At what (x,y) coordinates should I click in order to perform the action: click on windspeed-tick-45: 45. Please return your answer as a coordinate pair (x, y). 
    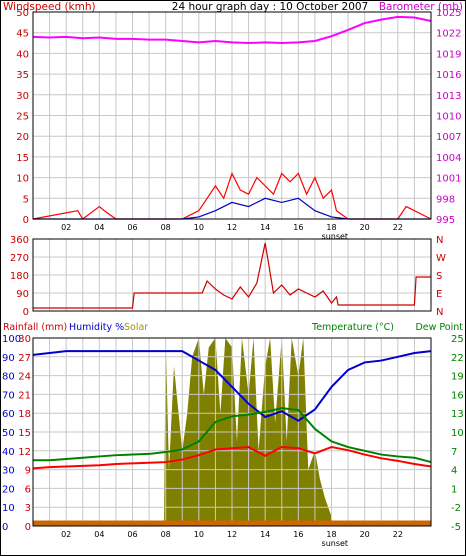
    Looking at the image, I should click on (22, 34).